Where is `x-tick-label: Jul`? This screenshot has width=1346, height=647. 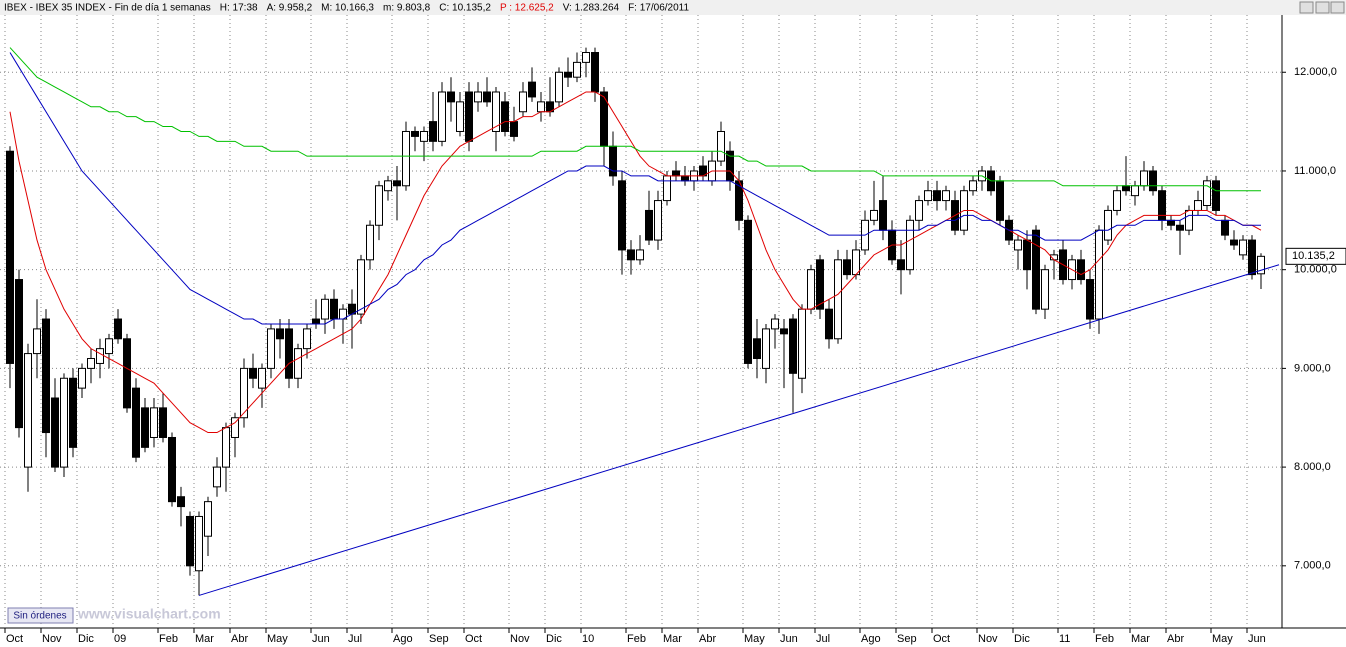
x-tick-label: Jul is located at coordinates (823, 639).